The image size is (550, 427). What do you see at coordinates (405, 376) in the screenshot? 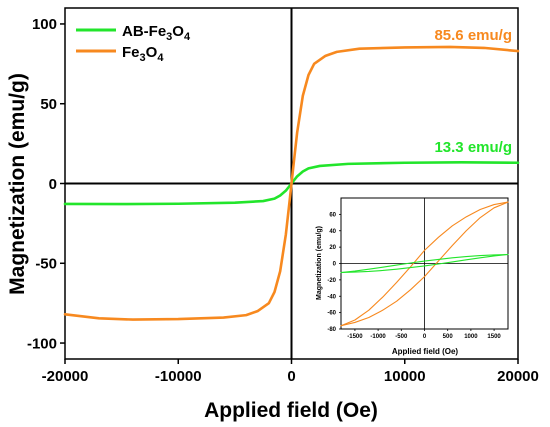
I see `main-x-tick-label: 10000` at bounding box center [405, 376].